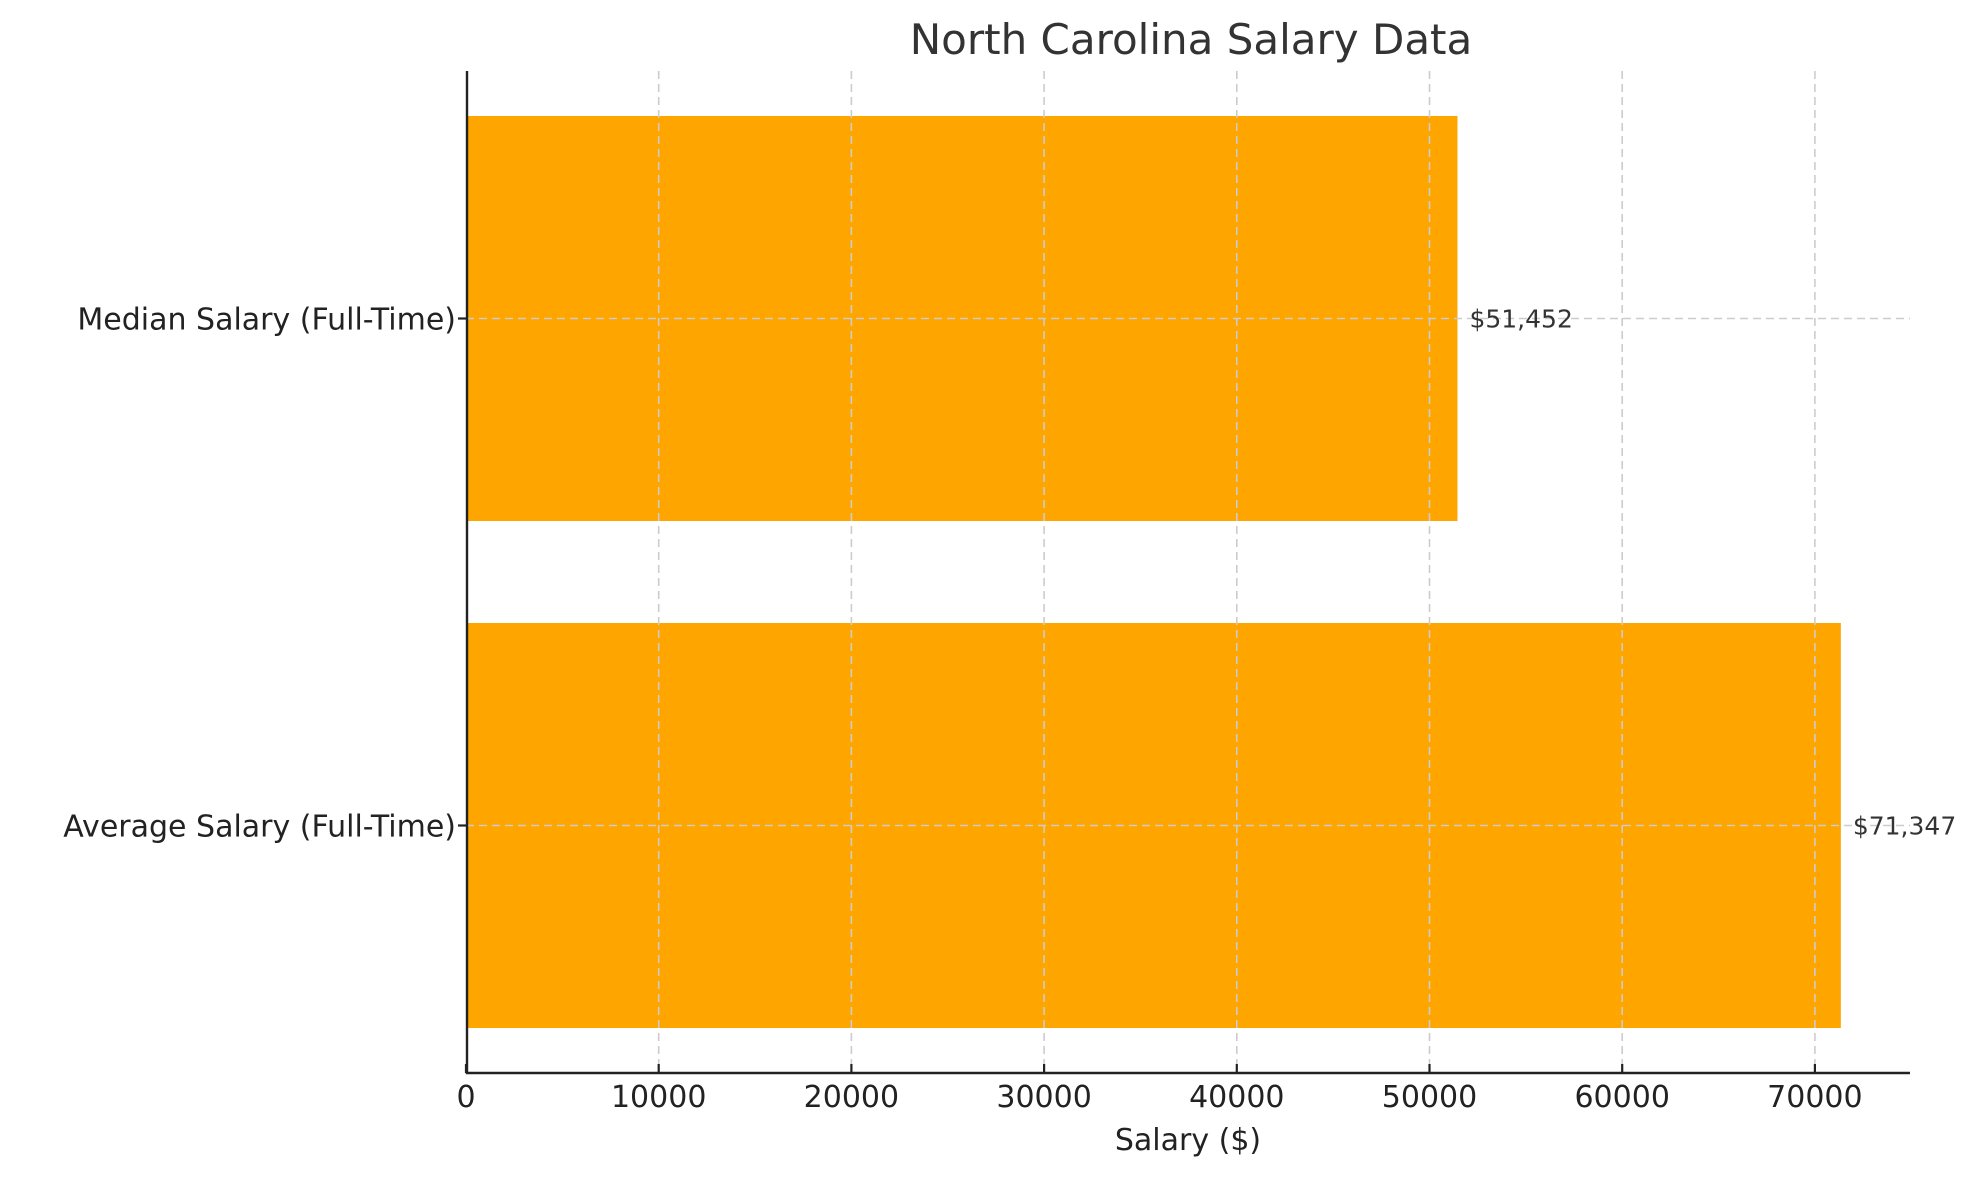 The width and height of the screenshot is (1984, 1180). Describe the element at coordinates (465, 1097) in the screenshot. I see `x-tick-label: 0` at that location.